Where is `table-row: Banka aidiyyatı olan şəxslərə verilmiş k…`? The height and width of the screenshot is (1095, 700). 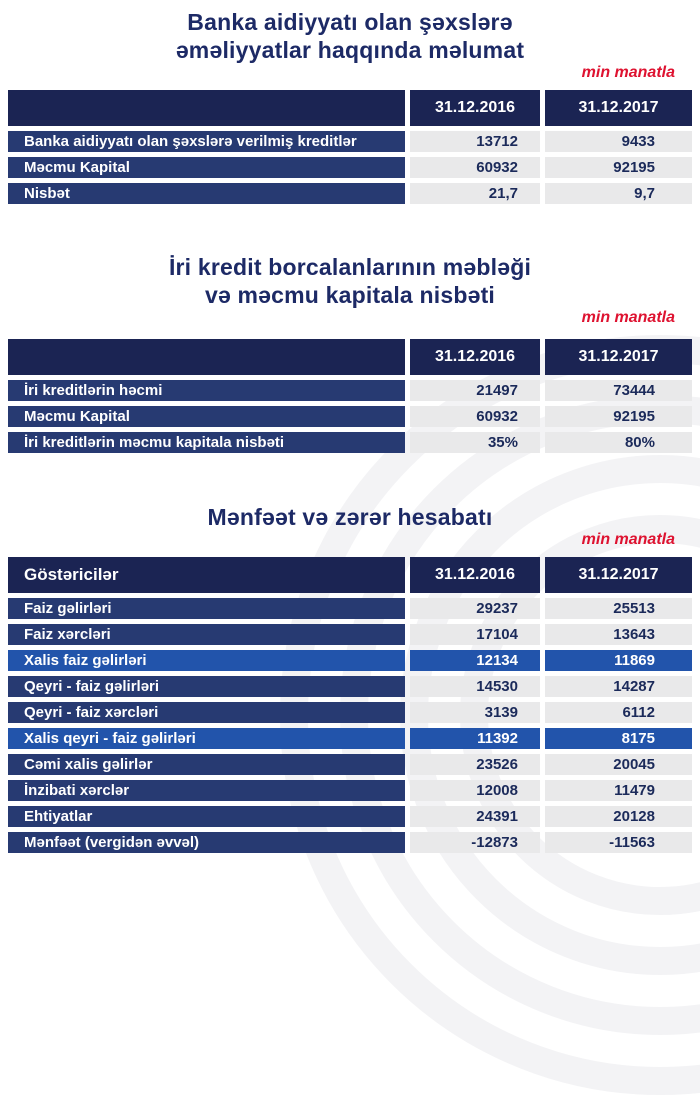 table-row: Banka aidiyyatı olan şəxslərə verilmiş k… is located at coordinates (350, 141).